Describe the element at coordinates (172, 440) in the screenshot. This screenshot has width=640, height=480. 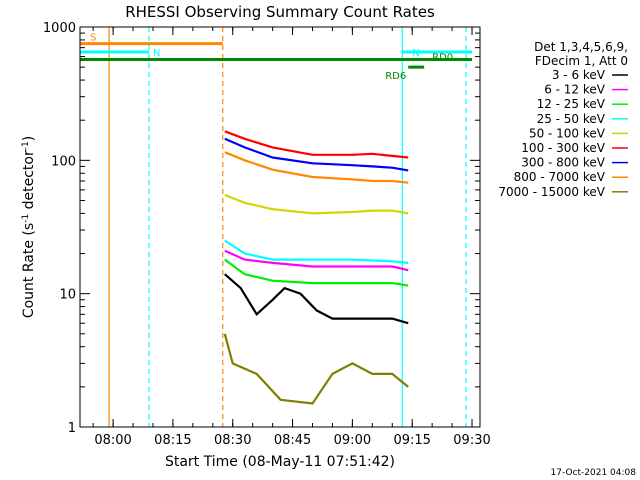
I see `x-tick-label-08-15: 08:15` at that location.